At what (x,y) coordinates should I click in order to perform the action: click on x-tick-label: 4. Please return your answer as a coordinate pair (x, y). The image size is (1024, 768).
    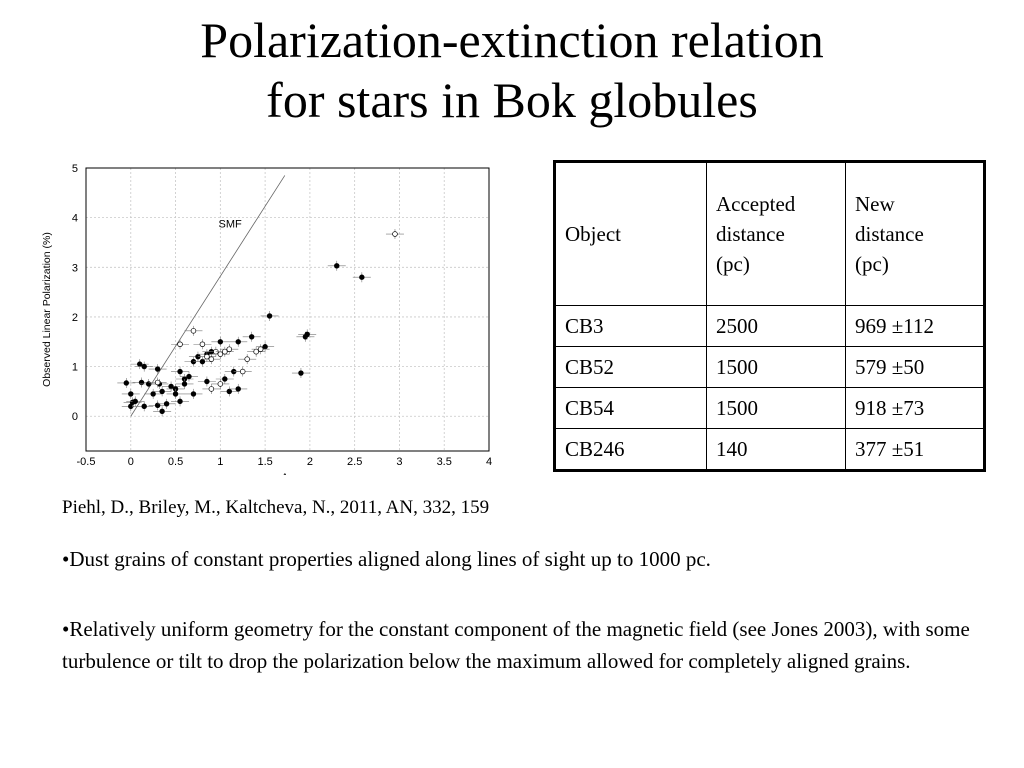
    Looking at the image, I should click on (489, 462).